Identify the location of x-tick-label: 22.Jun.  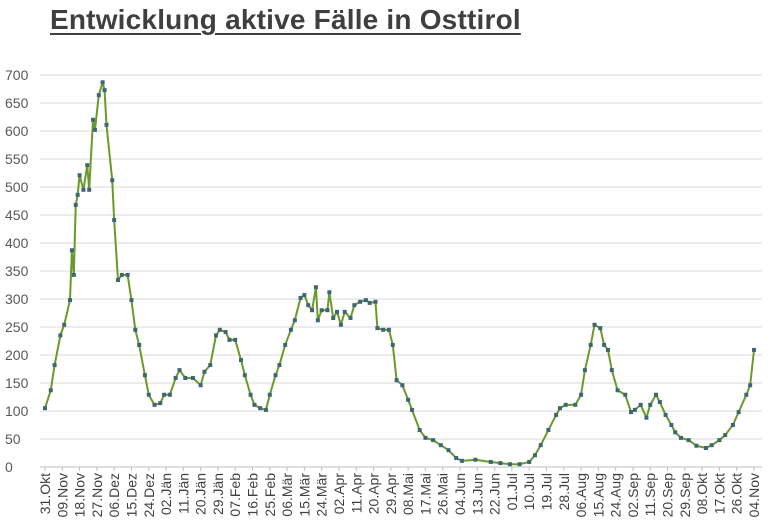
(495, 494).